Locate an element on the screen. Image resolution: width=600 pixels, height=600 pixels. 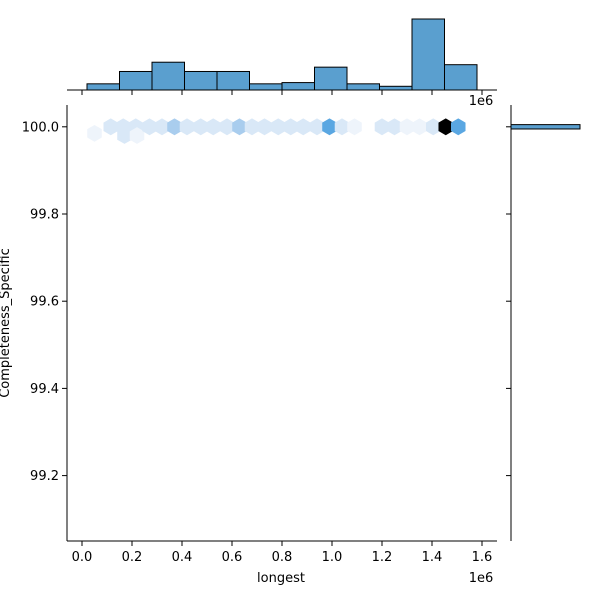
x-tick-label: 1.2 is located at coordinates (382, 557).